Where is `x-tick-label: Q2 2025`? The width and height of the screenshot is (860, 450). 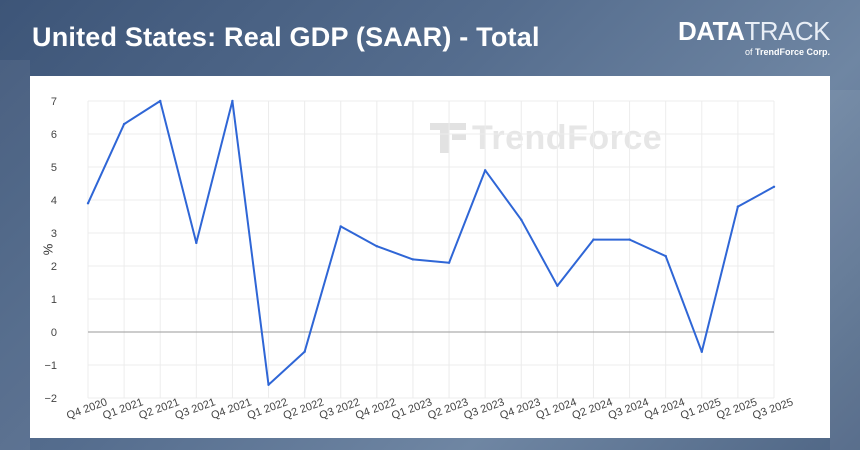
x-tick-label: Q2 2025 is located at coordinates (737, 409).